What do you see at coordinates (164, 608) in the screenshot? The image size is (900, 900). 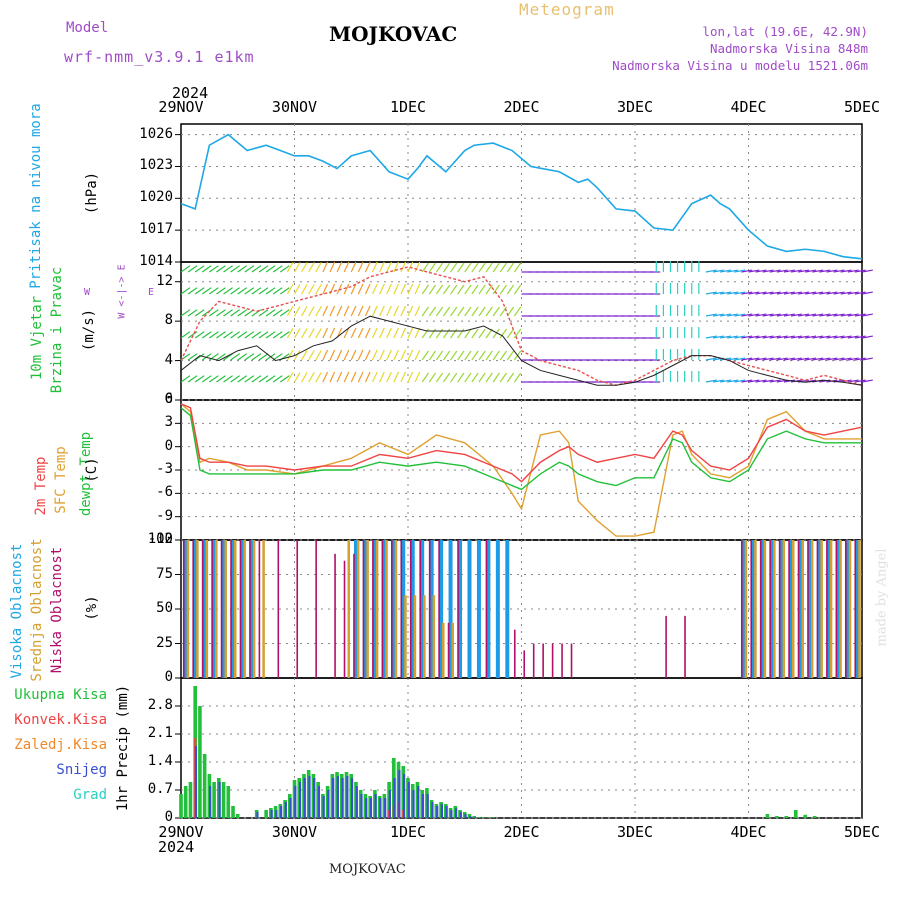 I see `y-tick-label-3-2: 50` at bounding box center [164, 608].